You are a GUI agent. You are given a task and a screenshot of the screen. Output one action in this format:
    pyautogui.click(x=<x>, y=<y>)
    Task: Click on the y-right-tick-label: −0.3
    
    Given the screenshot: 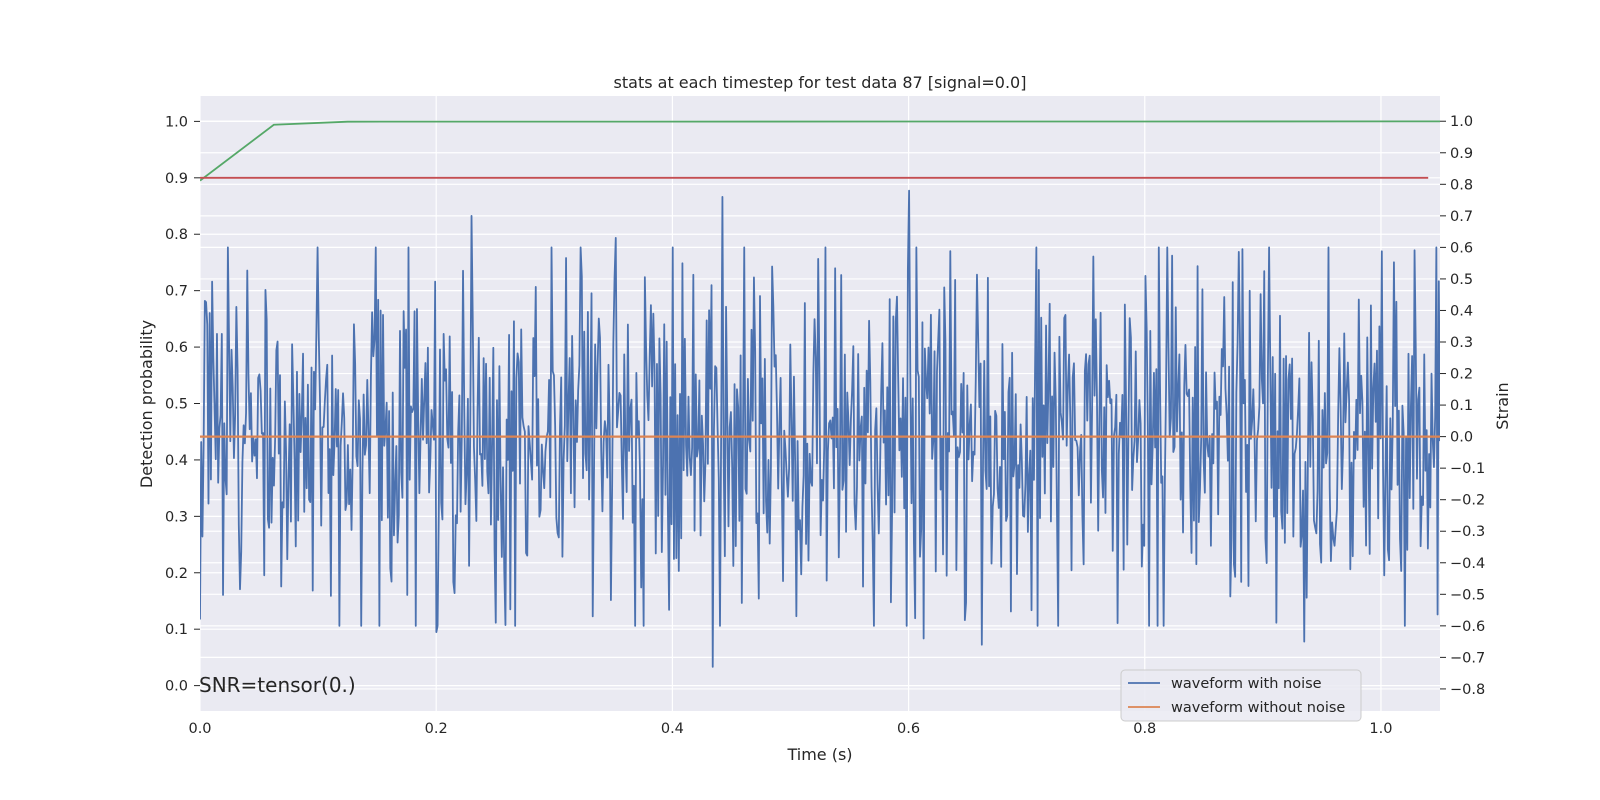 What is the action you would take?
    pyautogui.click(x=1467, y=532)
    